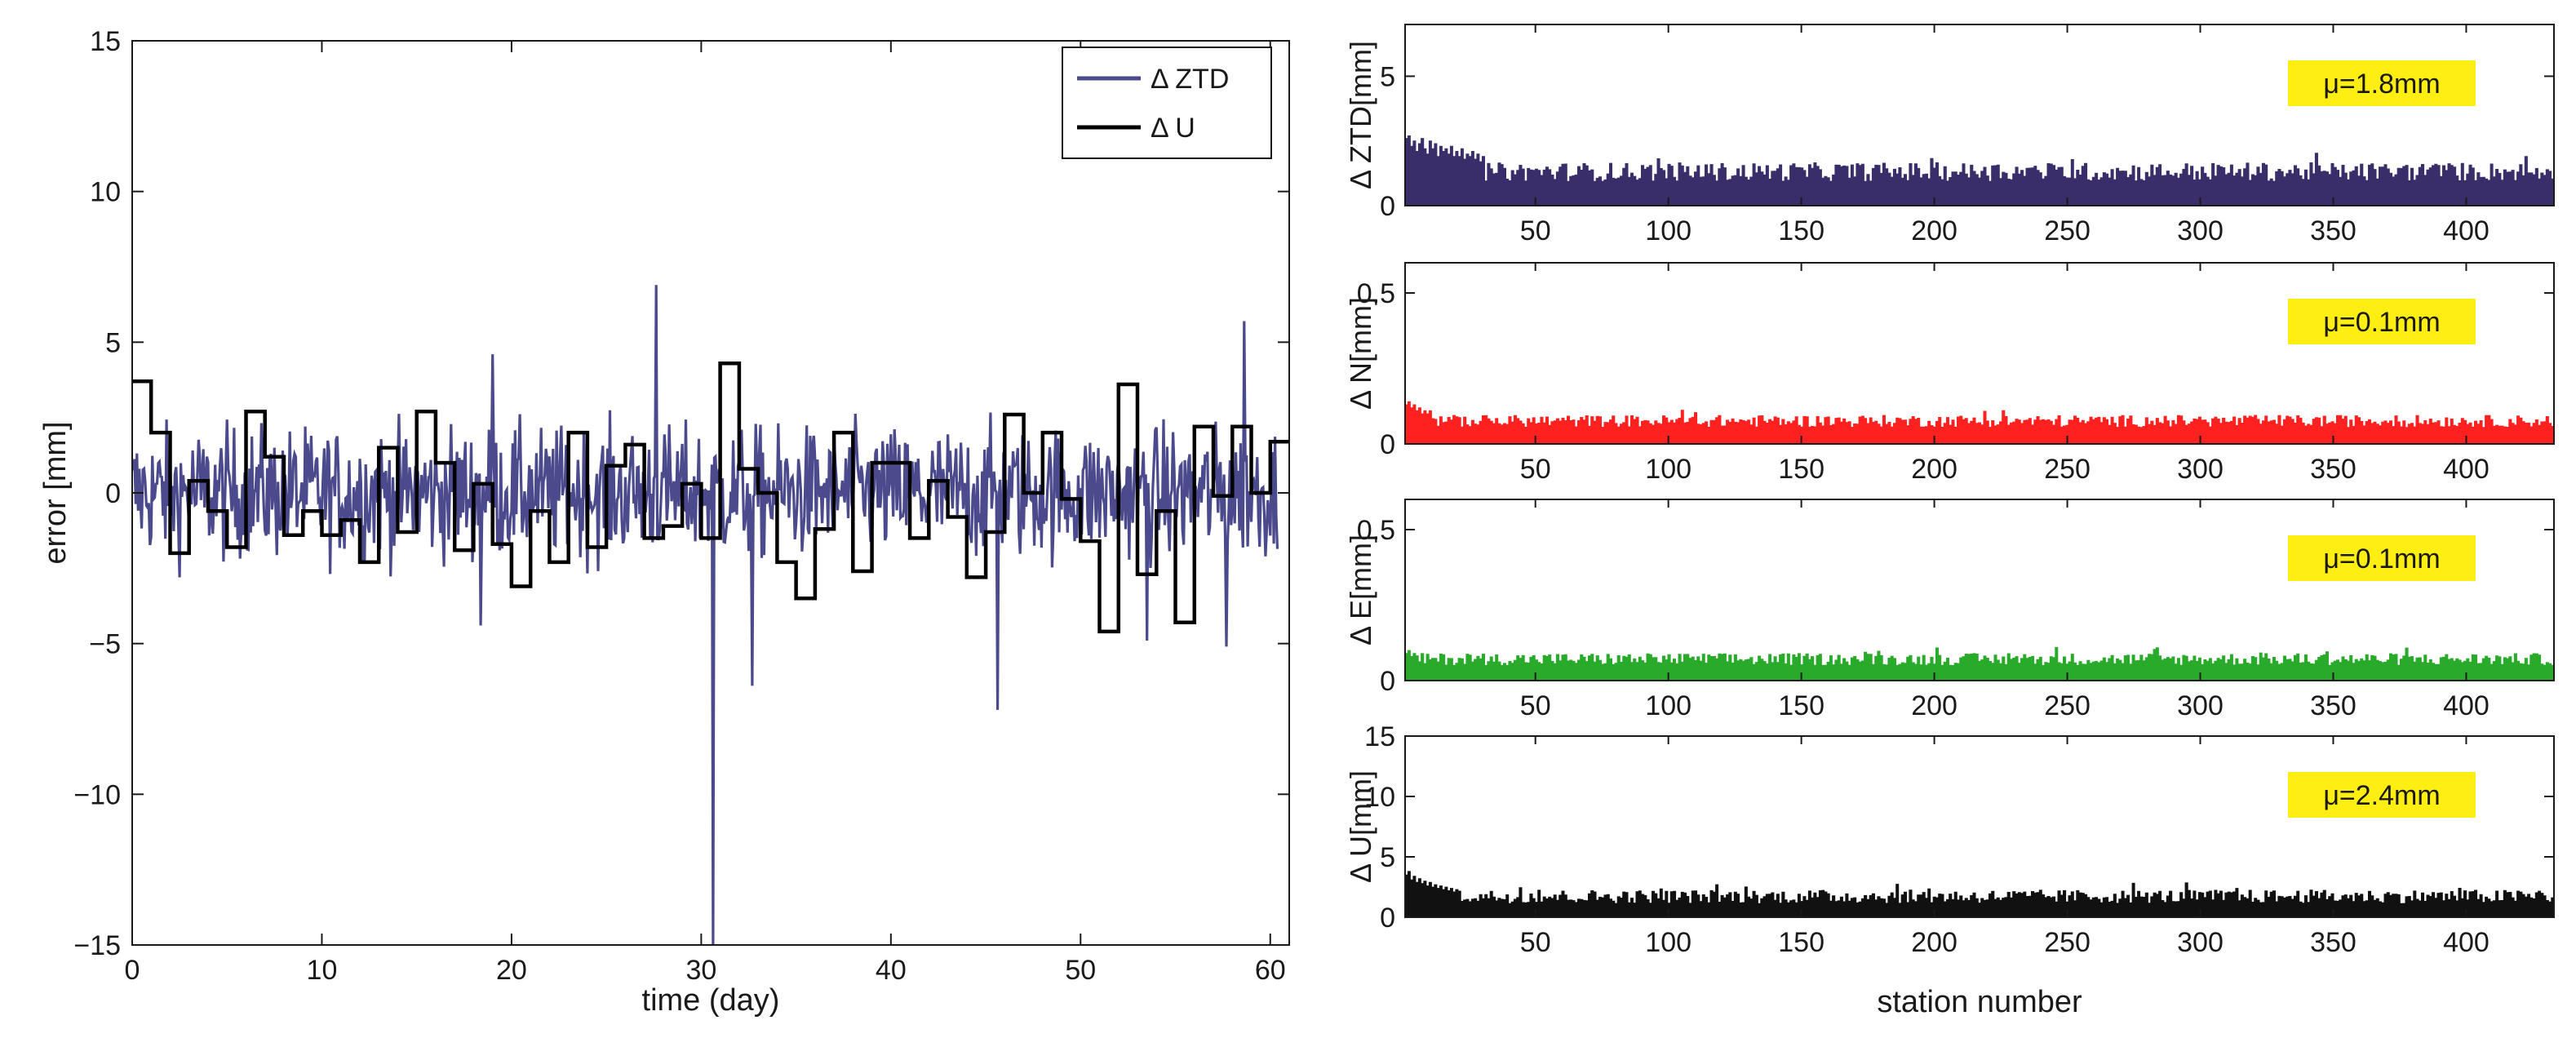 The height and width of the screenshot is (1038, 2576). What do you see at coordinates (711, 1000) in the screenshot?
I see `time-axis-label: time (day)` at bounding box center [711, 1000].